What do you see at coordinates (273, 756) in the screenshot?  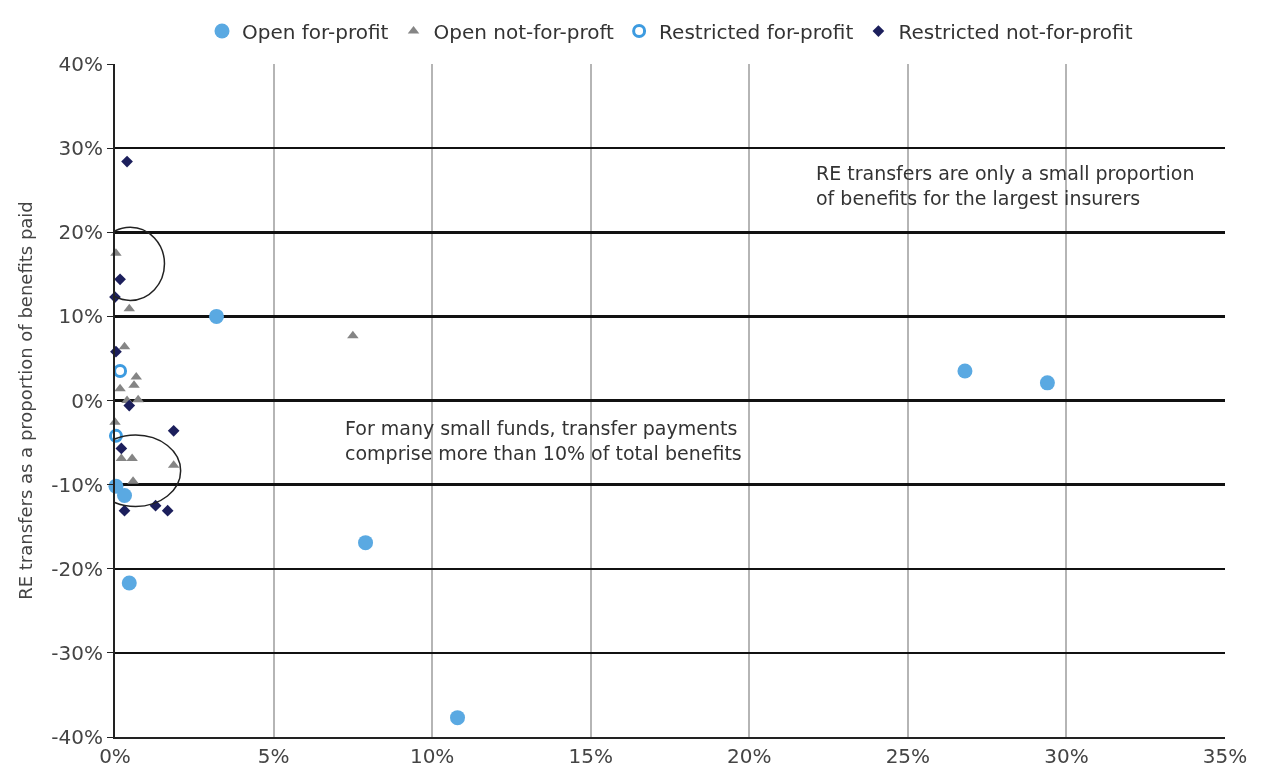 I see `x-tick-label: 5%` at bounding box center [273, 756].